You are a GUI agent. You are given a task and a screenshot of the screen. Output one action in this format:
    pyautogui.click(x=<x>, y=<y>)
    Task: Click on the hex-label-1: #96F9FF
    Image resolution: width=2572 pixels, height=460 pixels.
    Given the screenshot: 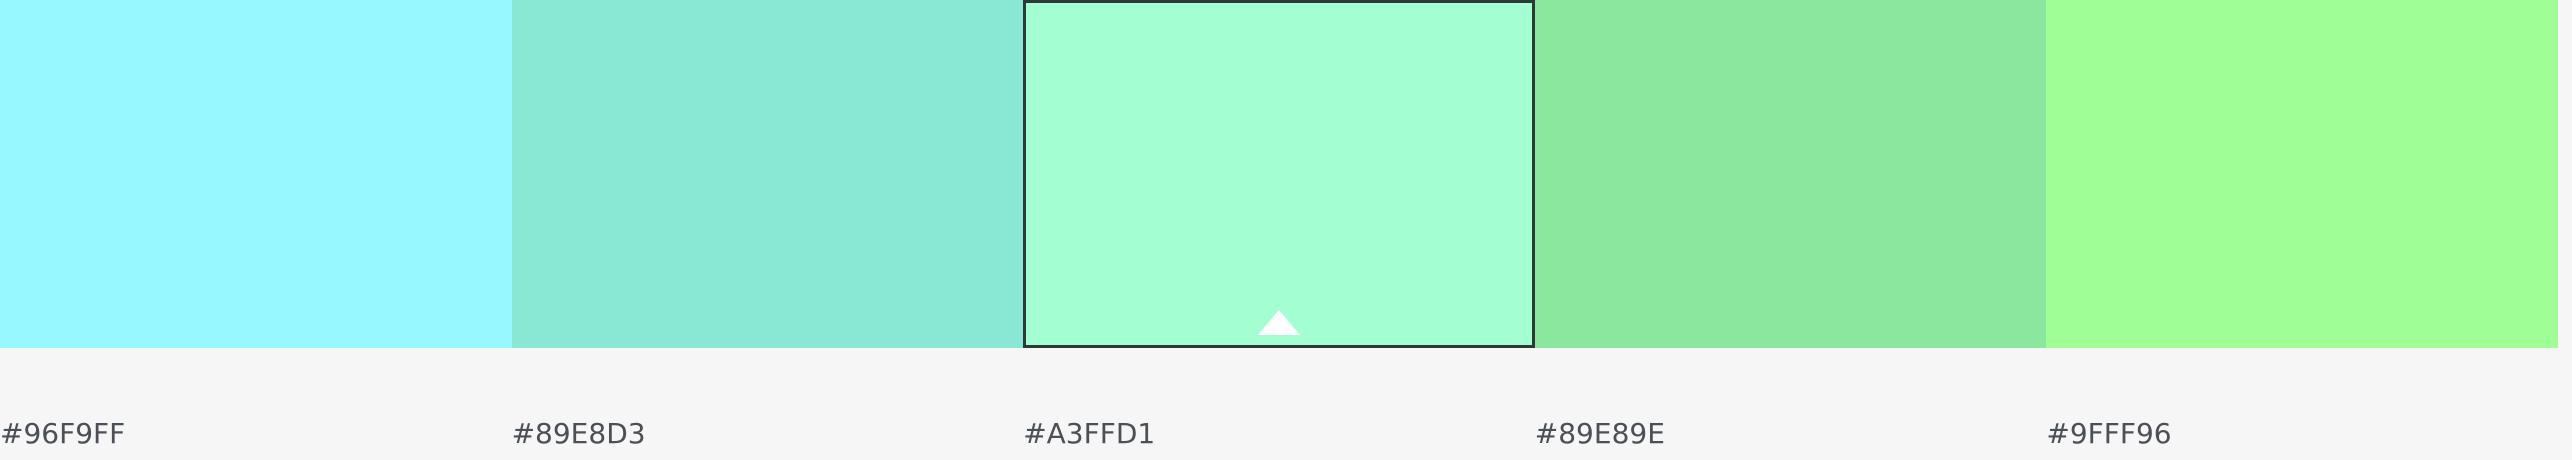 What is the action you would take?
    pyautogui.click(x=63, y=433)
    